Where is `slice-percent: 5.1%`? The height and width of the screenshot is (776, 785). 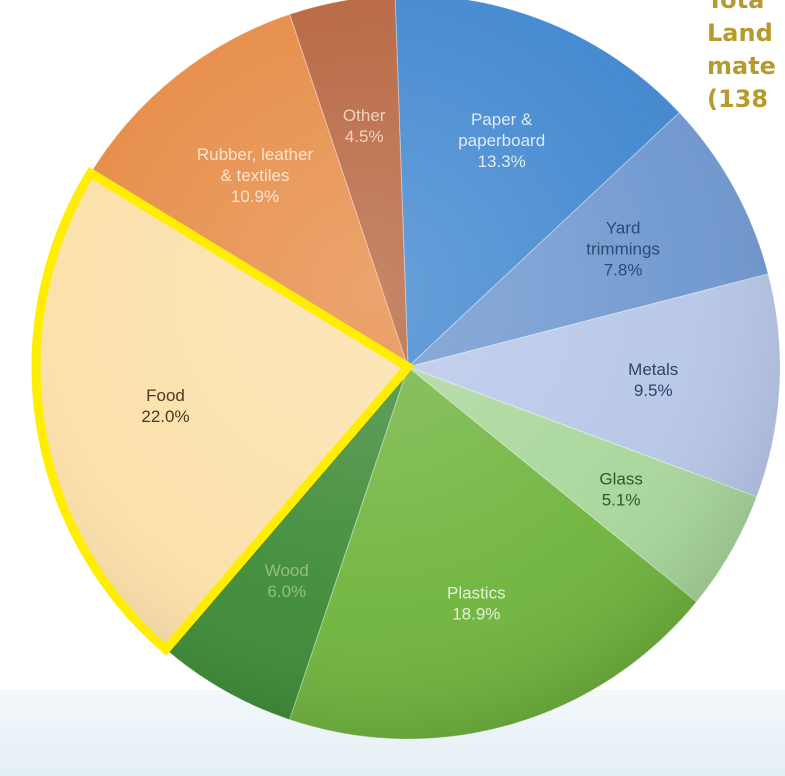
slice-percent: 5.1% is located at coordinates (621, 499).